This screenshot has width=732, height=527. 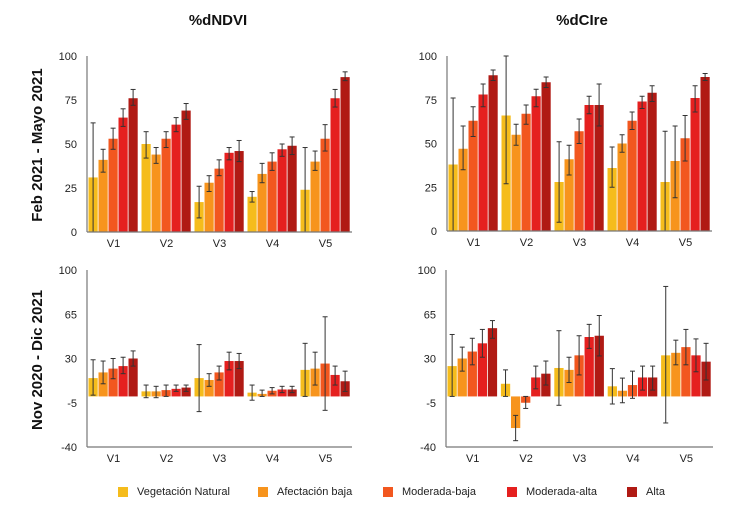 I want to click on y-tick-label: 65, so click(x=71, y=315).